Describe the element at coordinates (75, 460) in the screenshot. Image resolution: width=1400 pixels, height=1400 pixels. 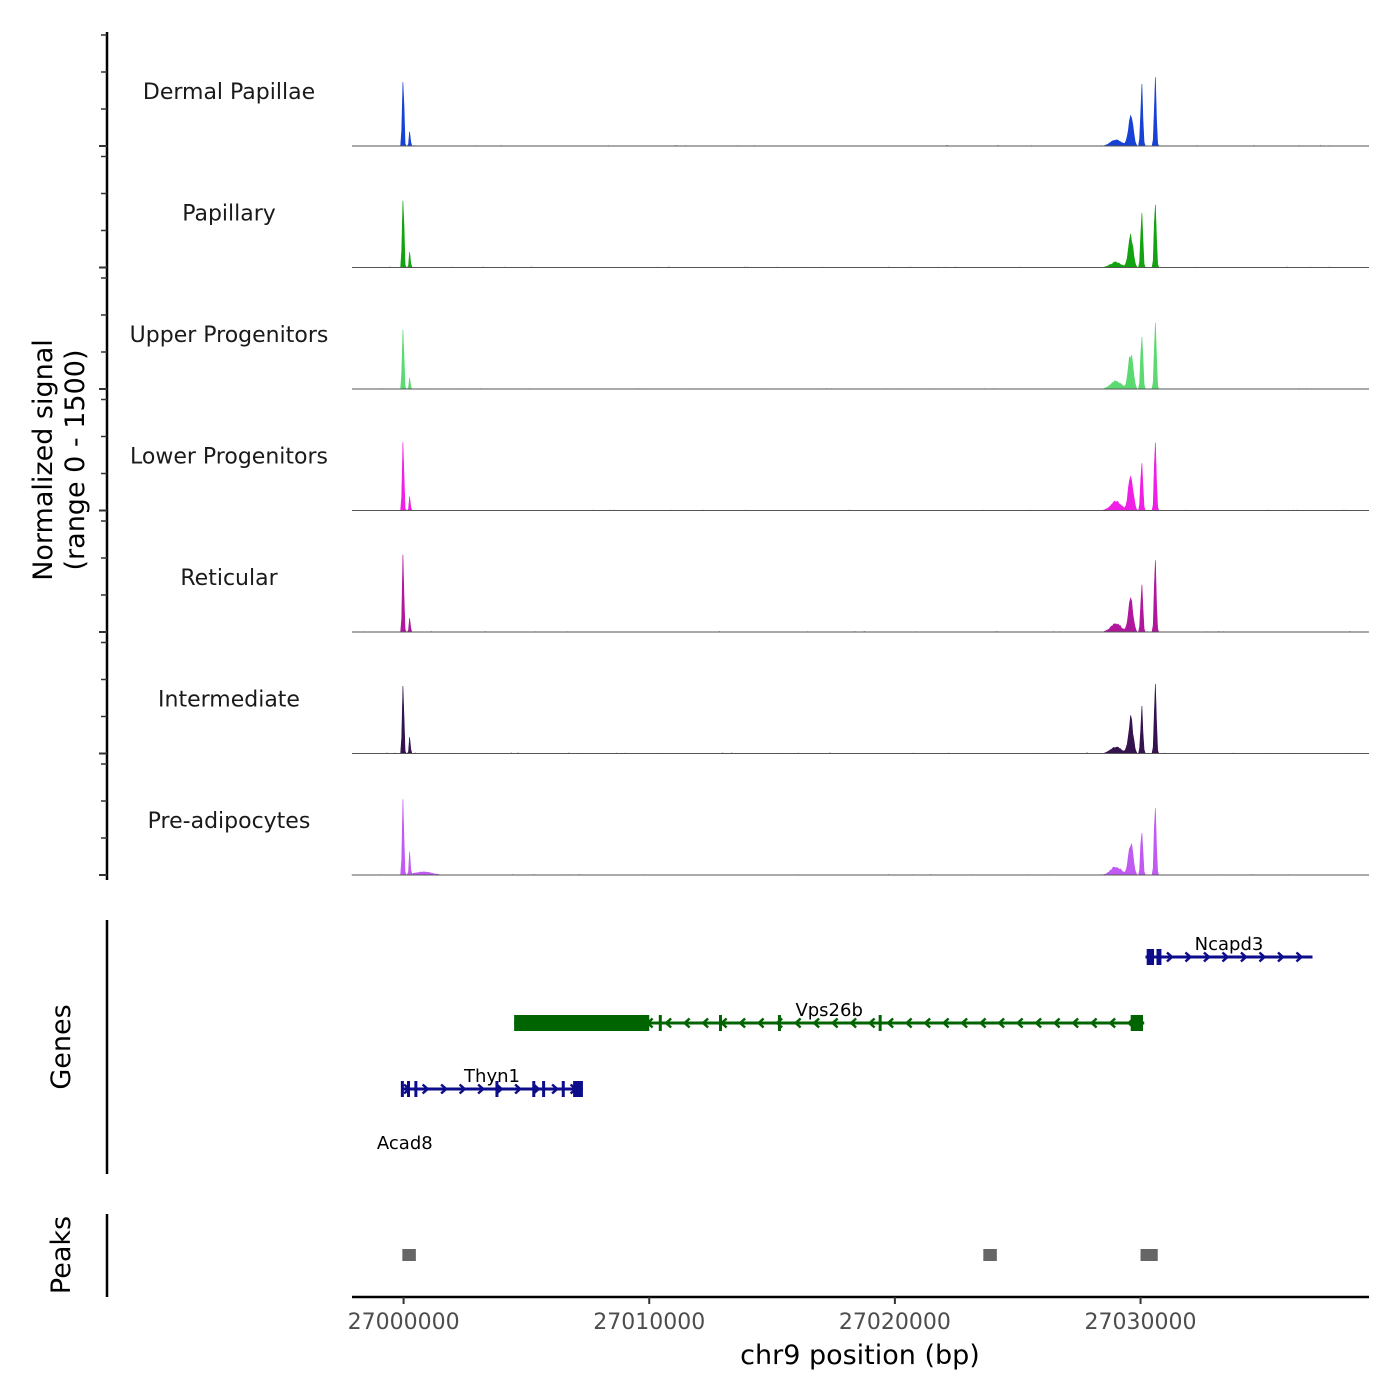
I see `signal-axis-title-line2: (range 0 - 1500)` at that location.